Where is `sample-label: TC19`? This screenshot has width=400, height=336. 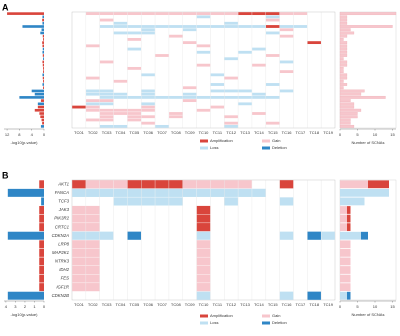
sample-label: TC19 is located at coordinates (328, 304).